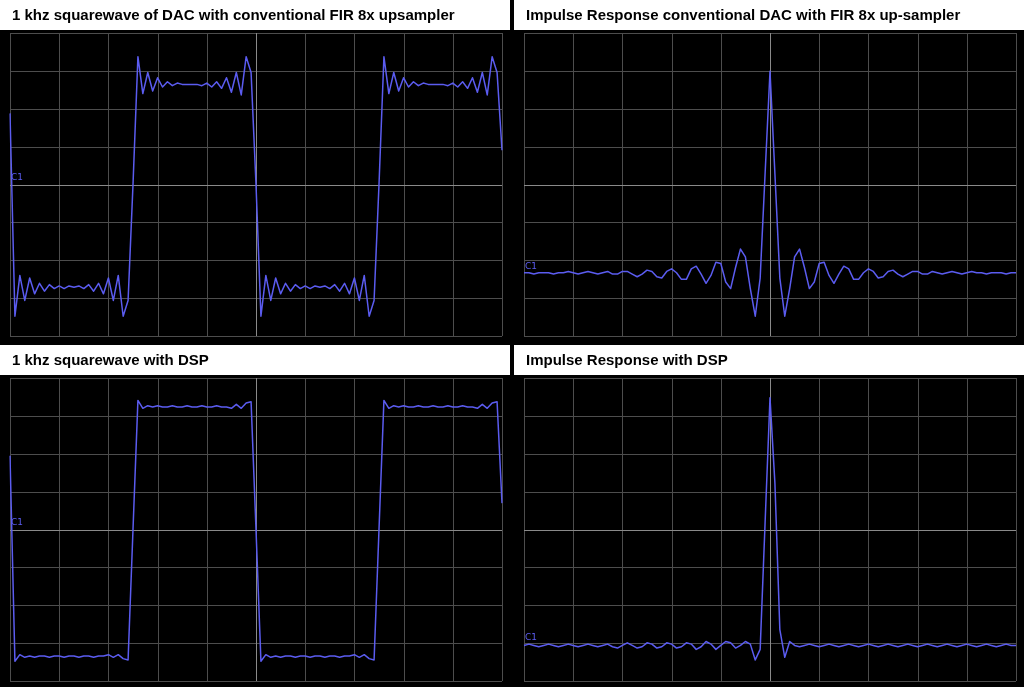  What do you see at coordinates (255, 360) in the screenshot?
I see `chart-title: 1 khz squarewave with DSP` at bounding box center [255, 360].